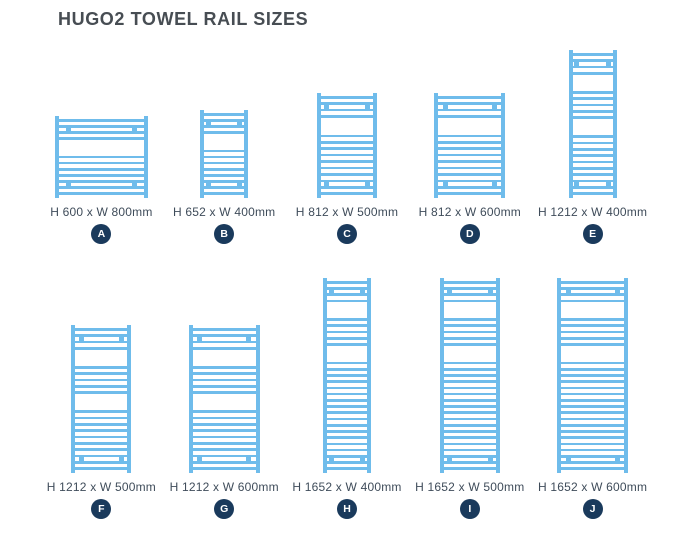 The width and height of the screenshot is (675, 536). Describe the element at coordinates (224, 398) in the screenshot. I see `towel-rail-item: H 1212 x W 600mm G` at that location.